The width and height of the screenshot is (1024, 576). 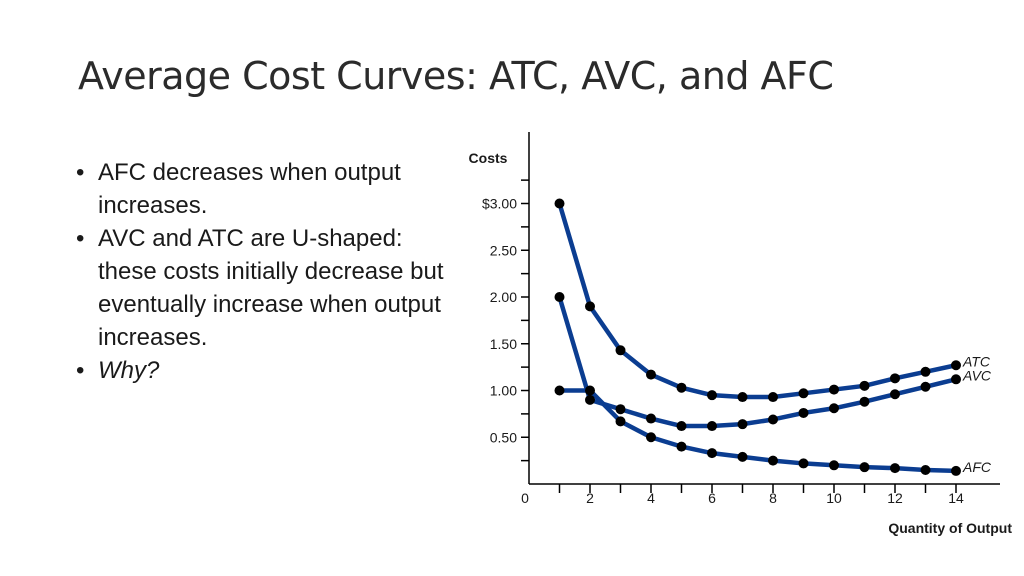 What do you see at coordinates (950, 528) in the screenshot?
I see `x-axis-title: Quantity of Output` at bounding box center [950, 528].